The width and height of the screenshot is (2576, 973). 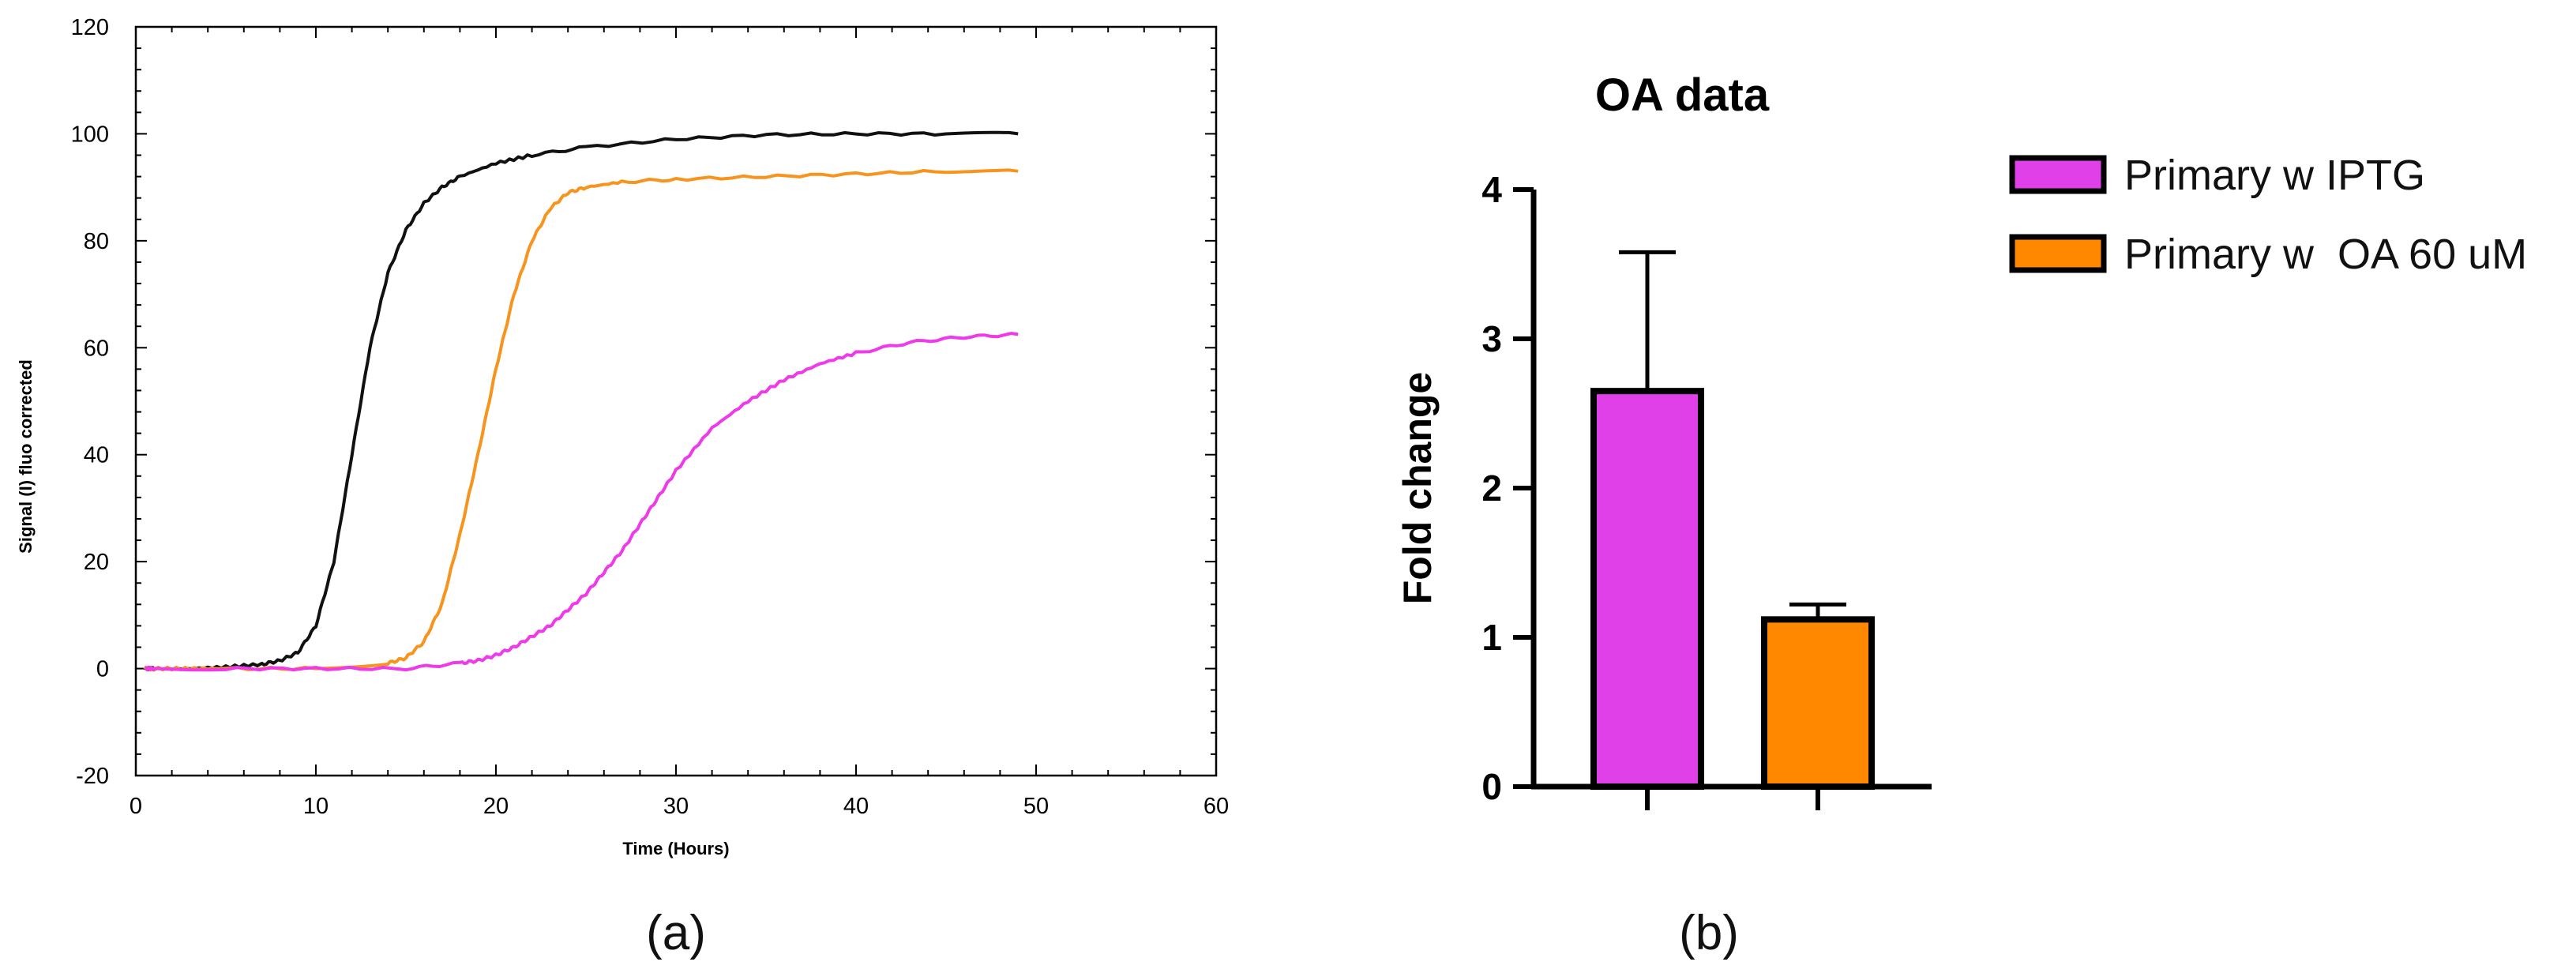 What do you see at coordinates (2274, 175) in the screenshot?
I see `legend-label-1: Primary w IPTG` at bounding box center [2274, 175].